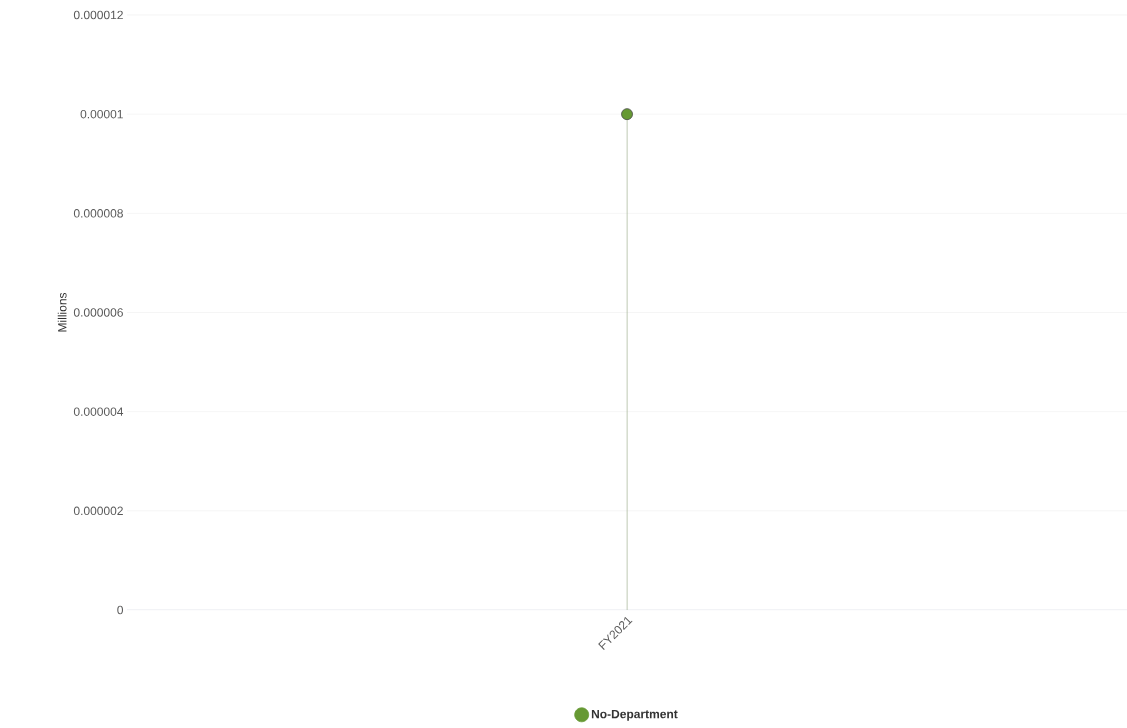  I want to click on legend-label: No-Department, so click(634, 715).